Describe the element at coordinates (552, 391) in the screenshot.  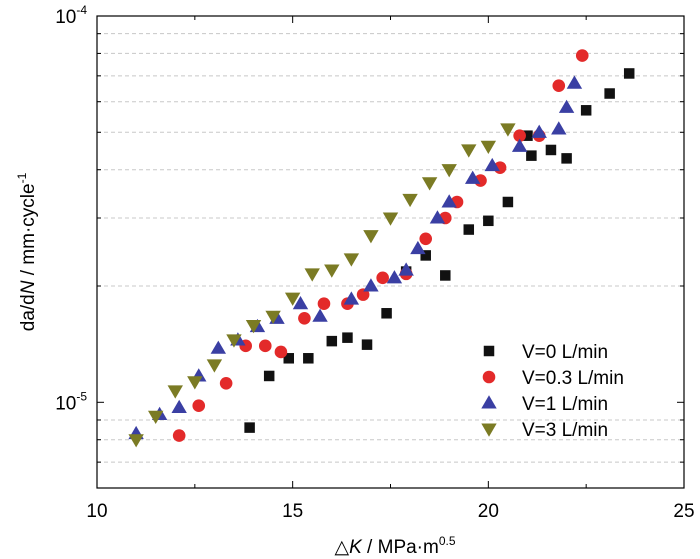
I see `legend: V=0 L/min V=0.3 L/min V=1 L/min V=3 L/min` at that location.